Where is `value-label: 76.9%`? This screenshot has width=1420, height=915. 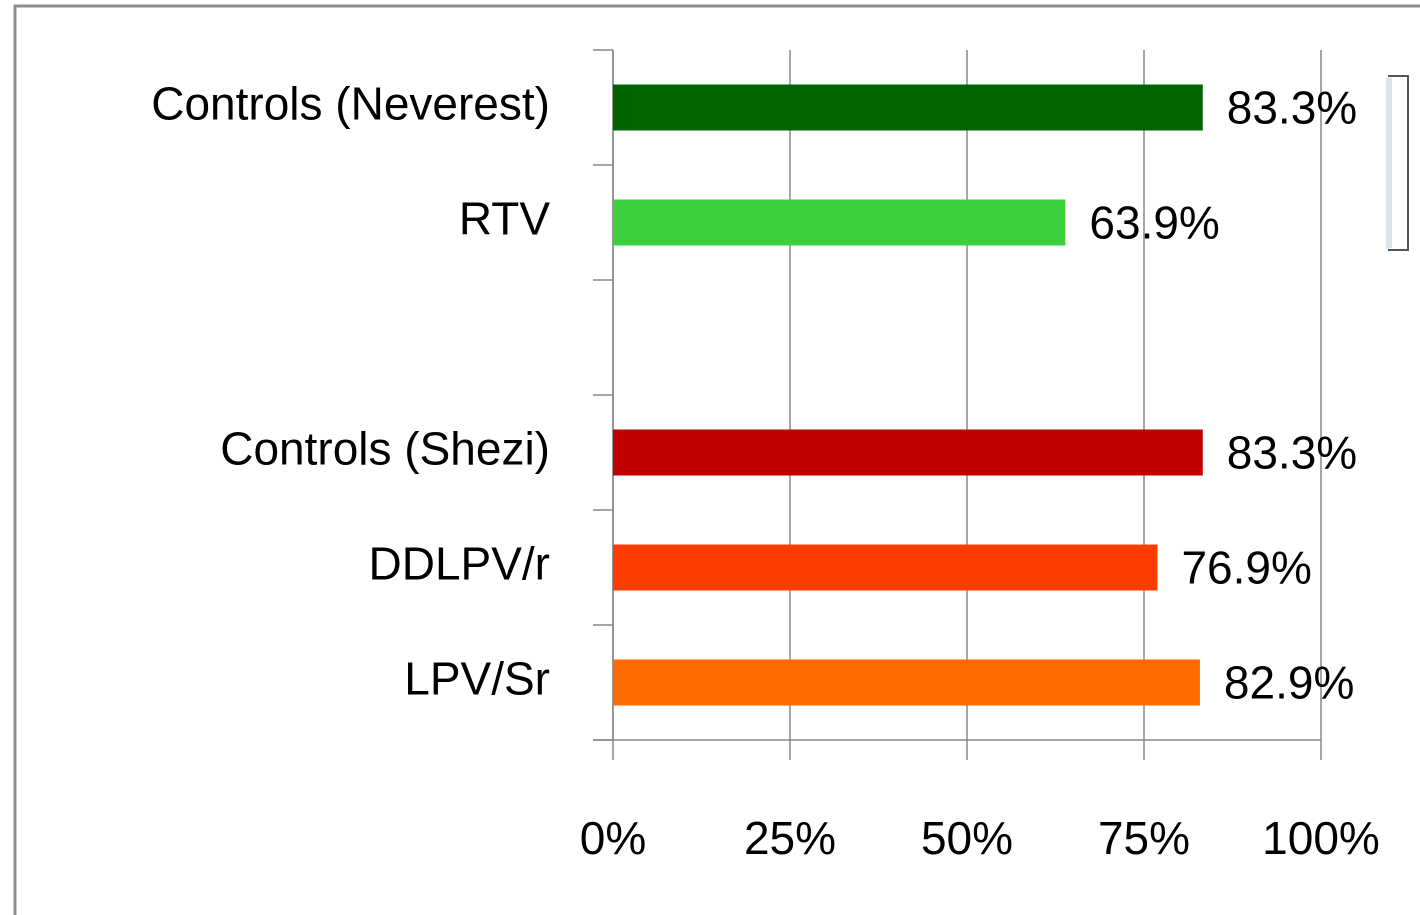 value-label: 76.9% is located at coordinates (1246, 568).